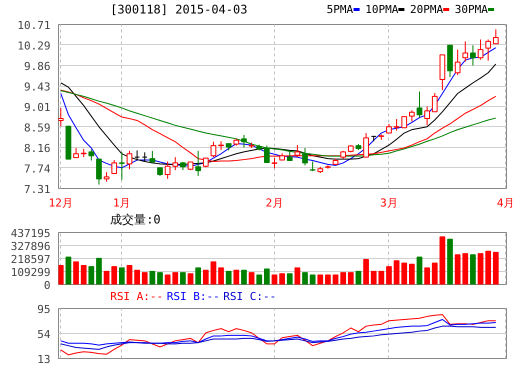 This screenshot has width=520, height=365. I want to click on y-tick-label: 7.74, so click(37, 169).